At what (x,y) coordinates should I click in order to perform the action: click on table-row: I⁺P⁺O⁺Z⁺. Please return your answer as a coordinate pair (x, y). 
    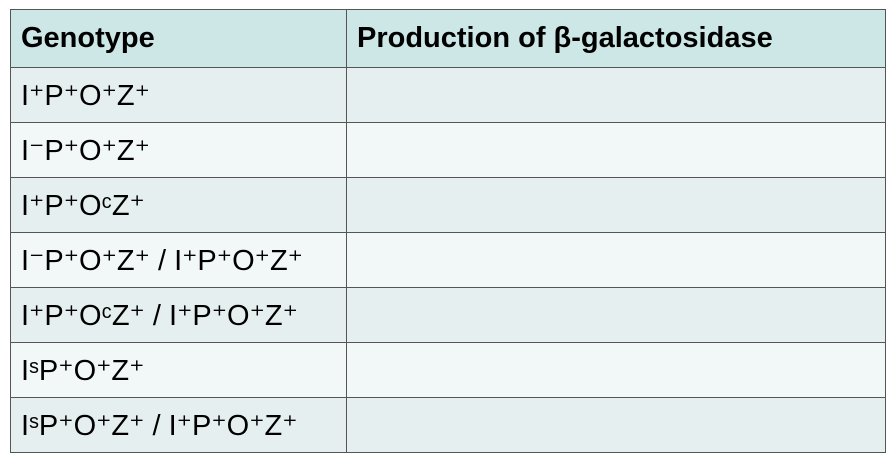
    Looking at the image, I should click on (448, 95).